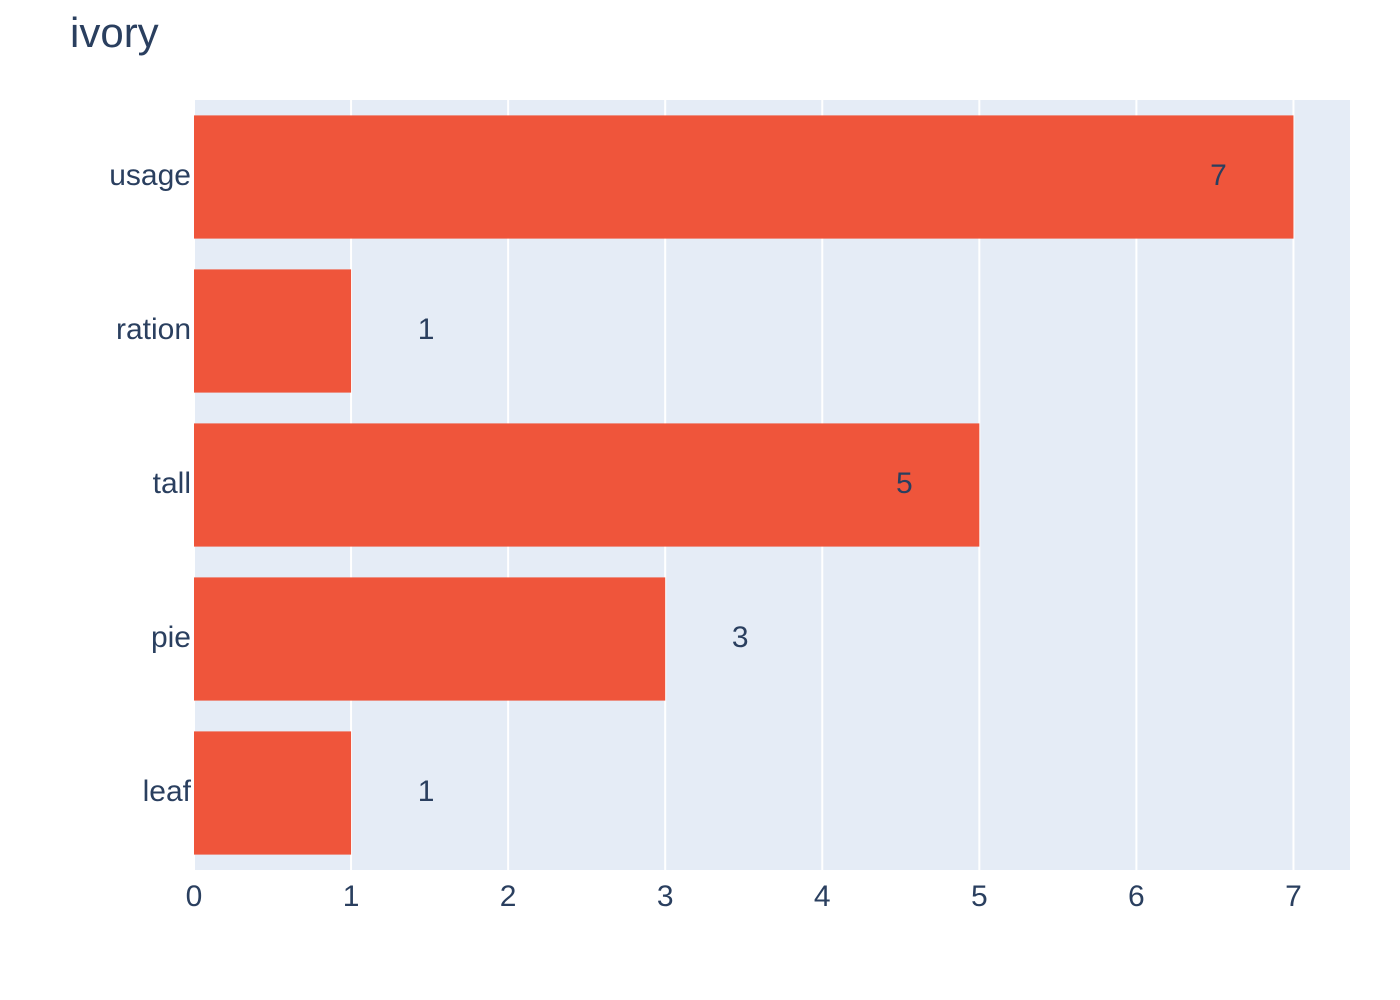 The height and width of the screenshot is (1000, 1400). I want to click on x-tick-label: 1, so click(351, 896).